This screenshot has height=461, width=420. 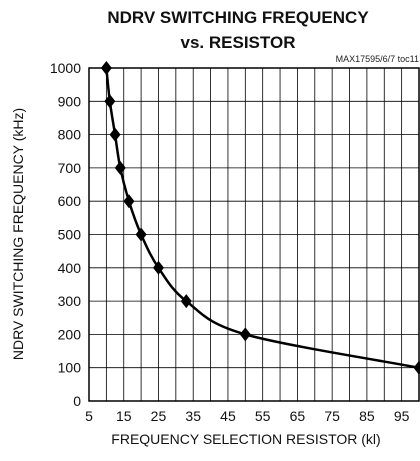 I want to click on y-tick-label: 0, so click(x=77, y=401).